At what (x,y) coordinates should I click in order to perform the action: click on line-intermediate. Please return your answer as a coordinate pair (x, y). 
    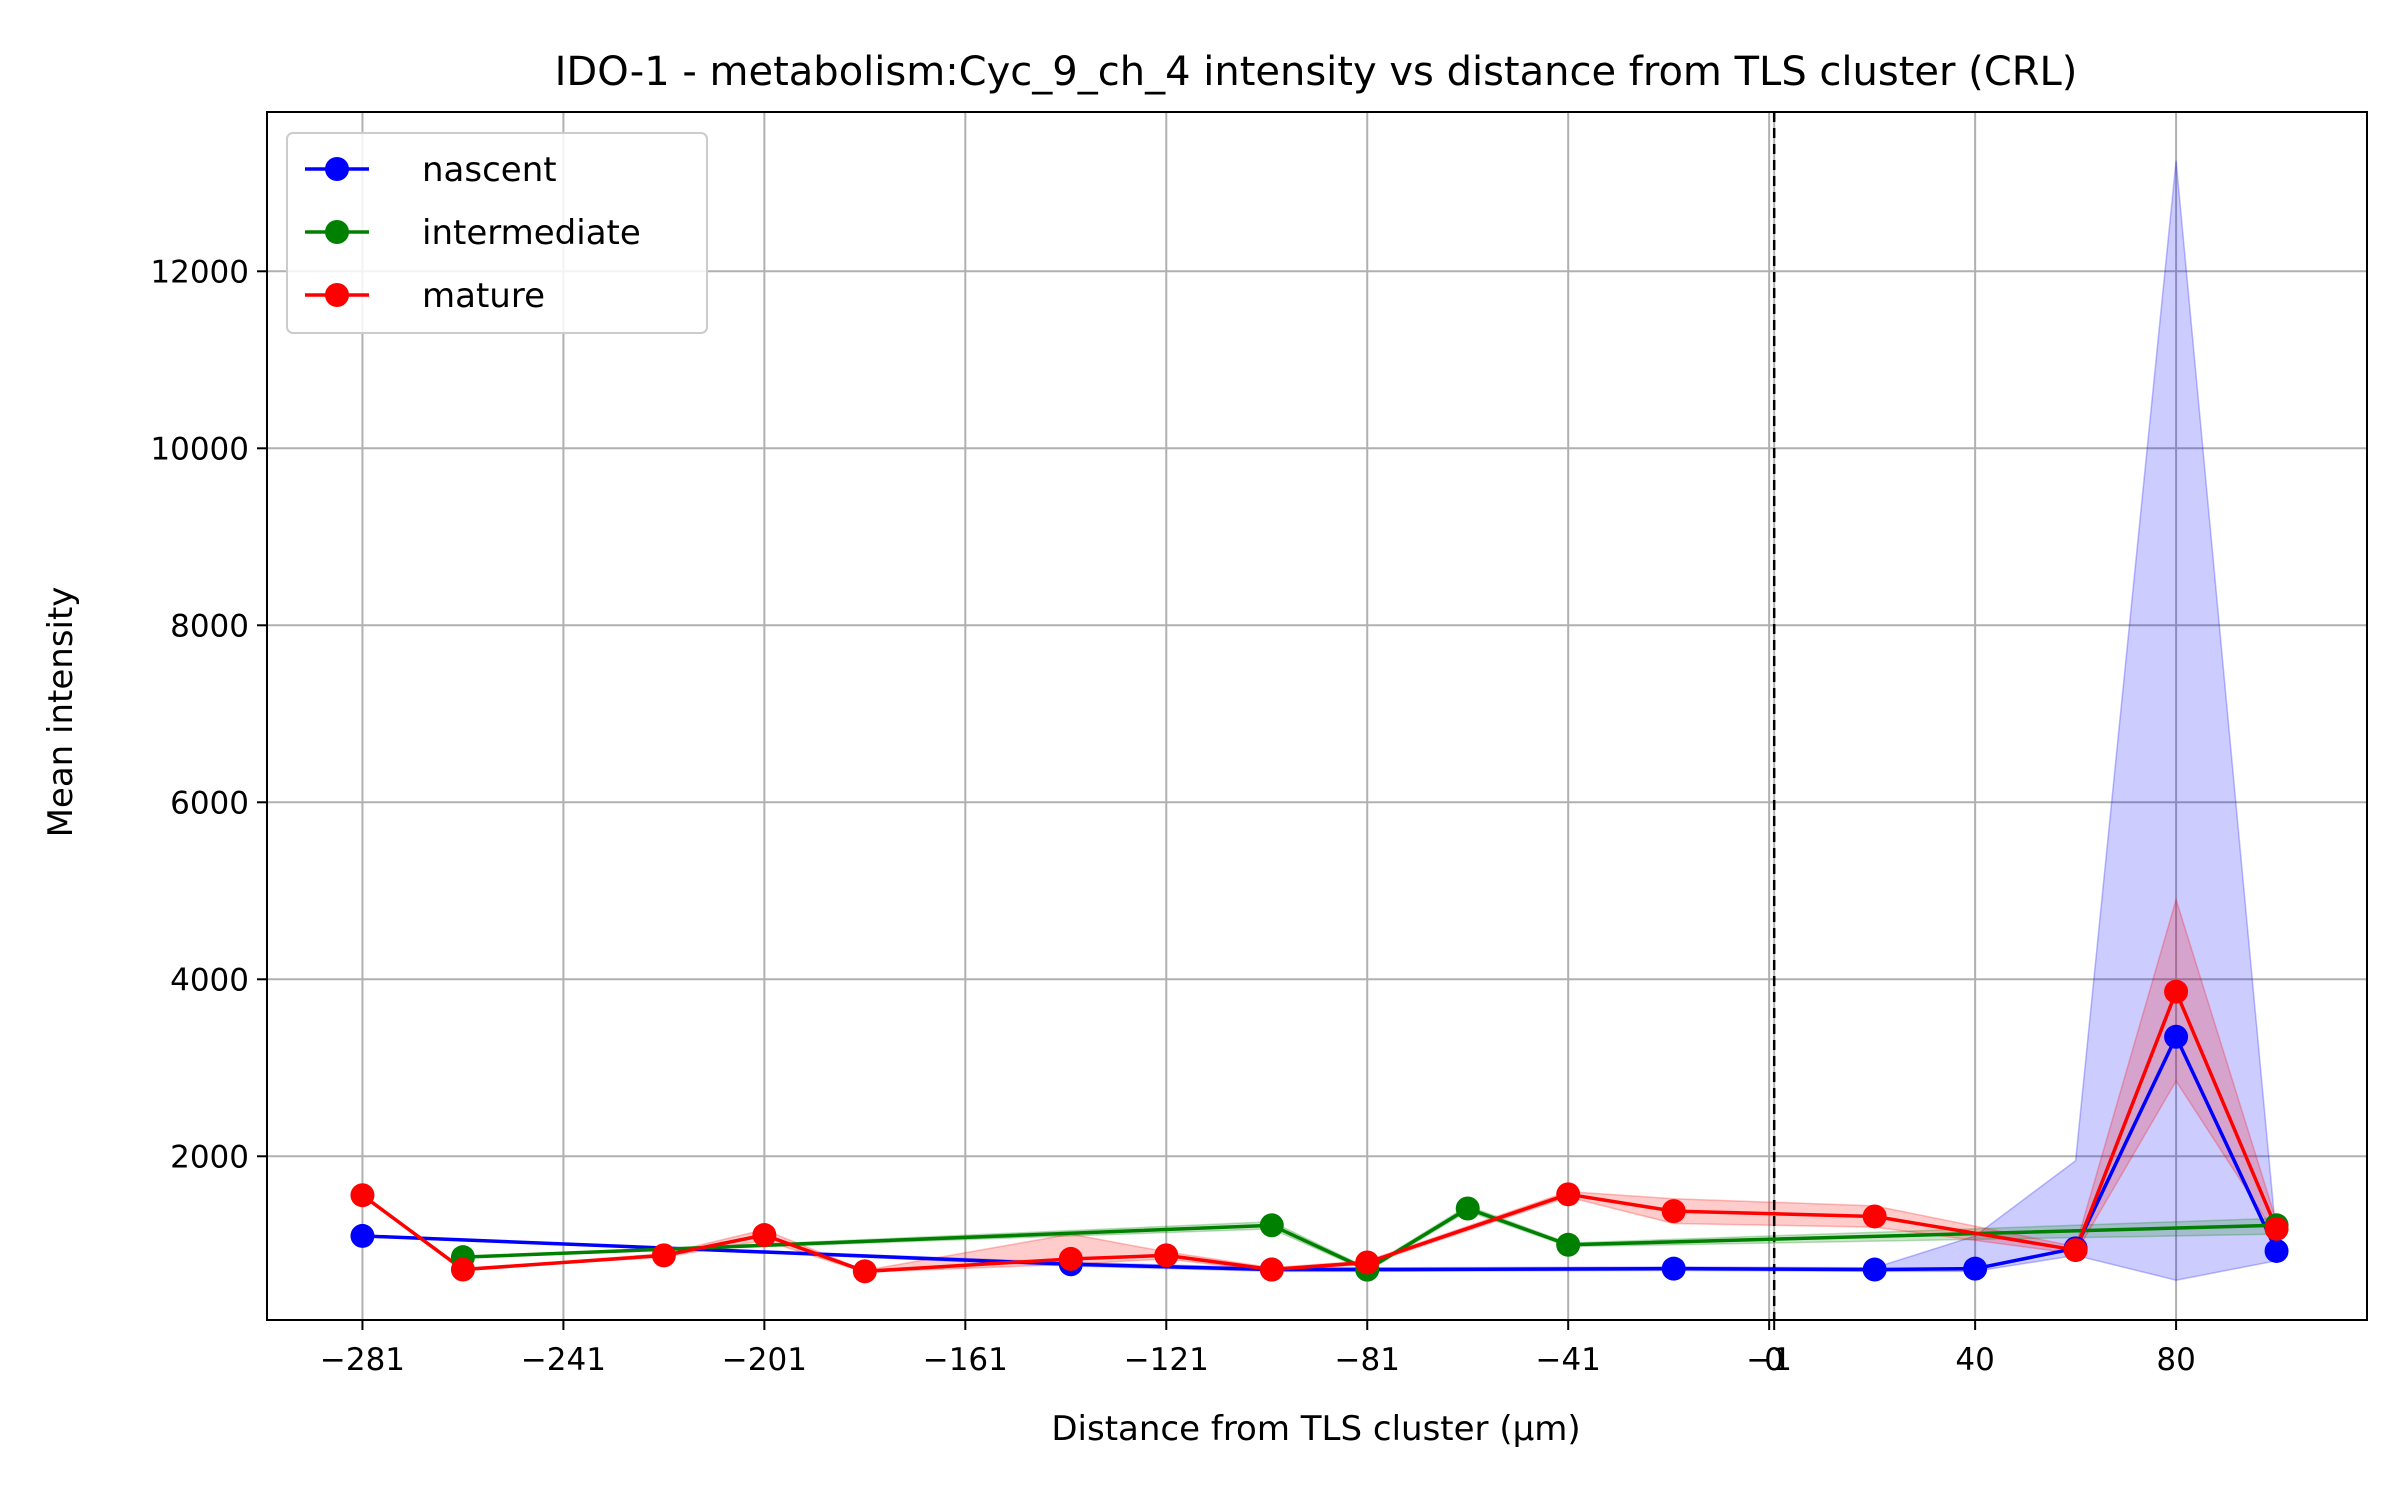
    Looking at the image, I should click on (1369, 1239).